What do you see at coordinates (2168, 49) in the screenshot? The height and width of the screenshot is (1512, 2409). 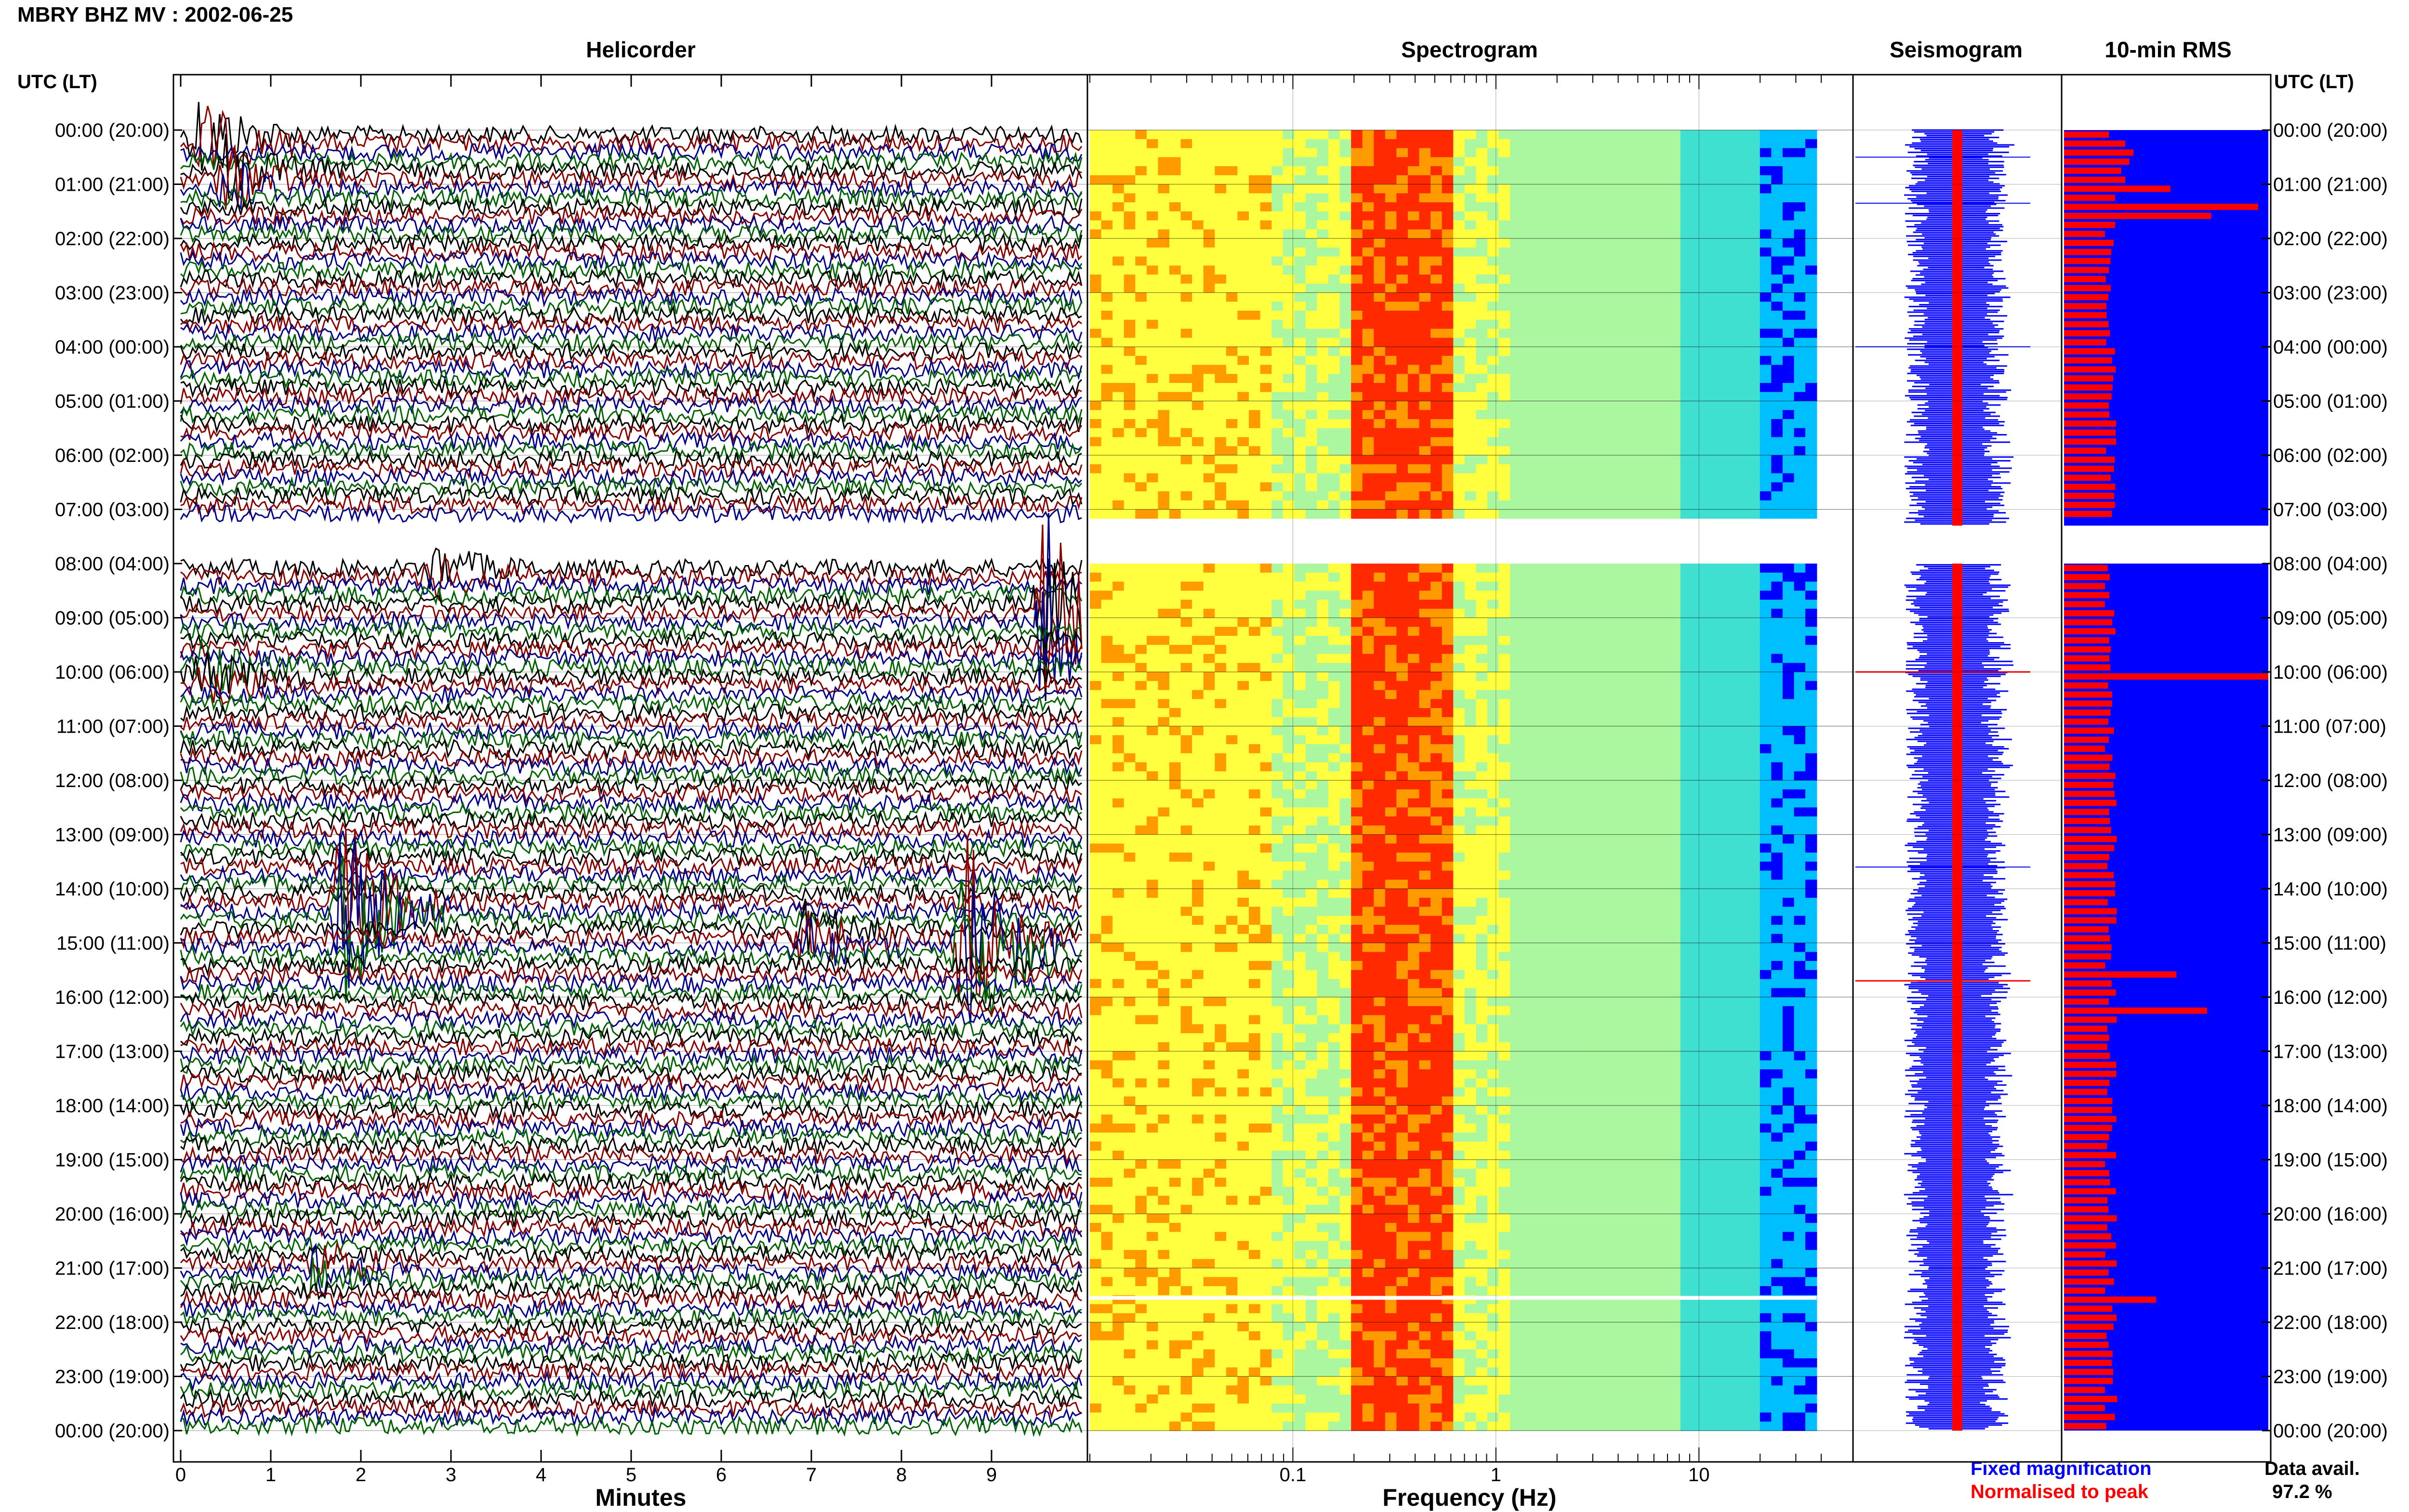 I see `rms-title: 10-min RMS` at bounding box center [2168, 49].